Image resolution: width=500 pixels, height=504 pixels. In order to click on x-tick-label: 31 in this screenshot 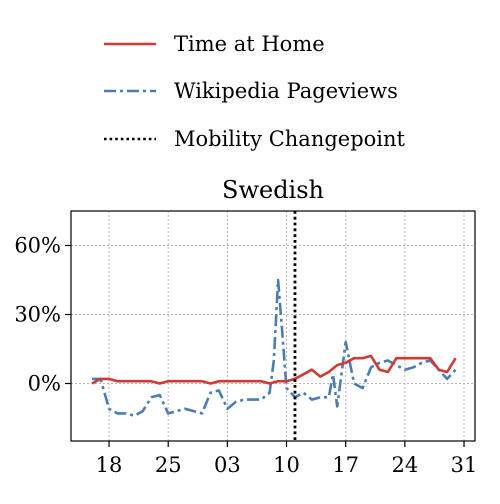, I will do `click(464, 465)`.